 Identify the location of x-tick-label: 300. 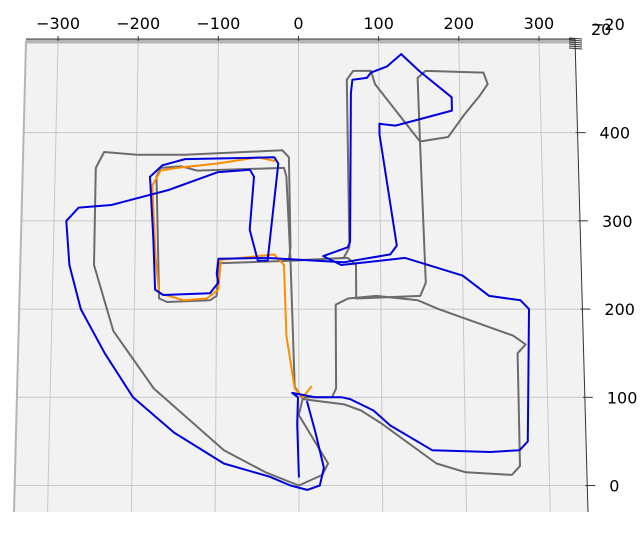
(539, 23).